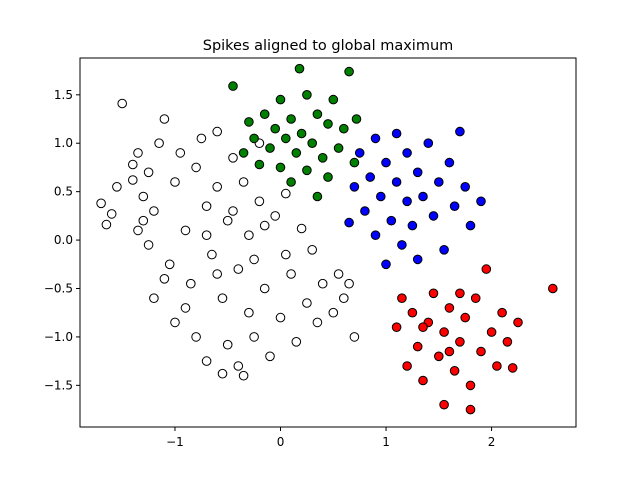  What do you see at coordinates (281, 442) in the screenshot?
I see `x-tick-label: 0` at bounding box center [281, 442].